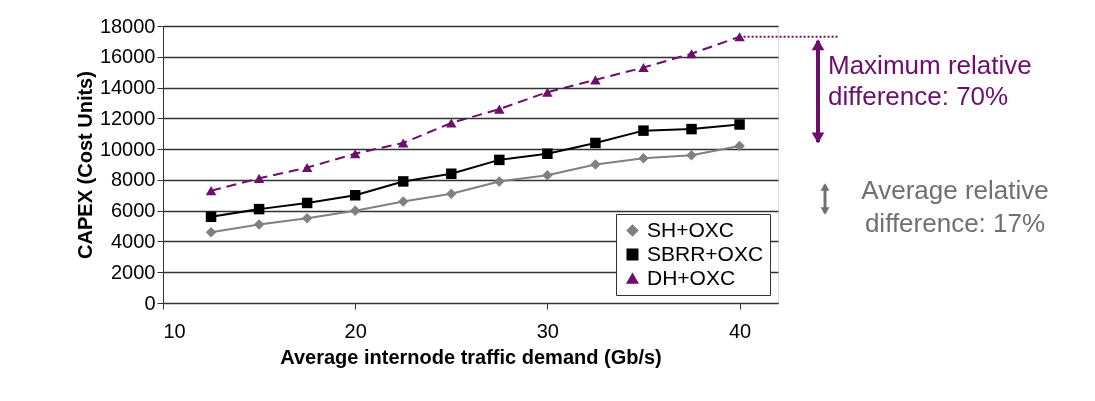 The image size is (1095, 401). I want to click on y-tick-label: 18000, so click(127, 25).